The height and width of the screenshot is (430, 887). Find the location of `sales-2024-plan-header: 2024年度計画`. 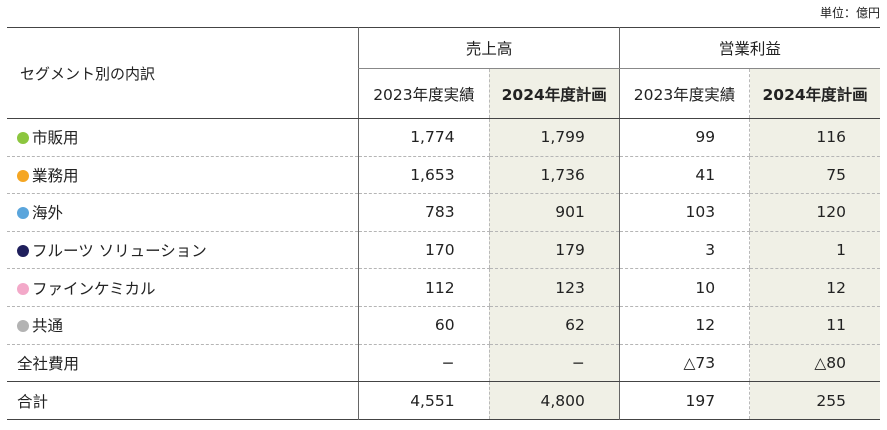

sales-2024-plan-header: 2024年度計画 is located at coordinates (554, 93).